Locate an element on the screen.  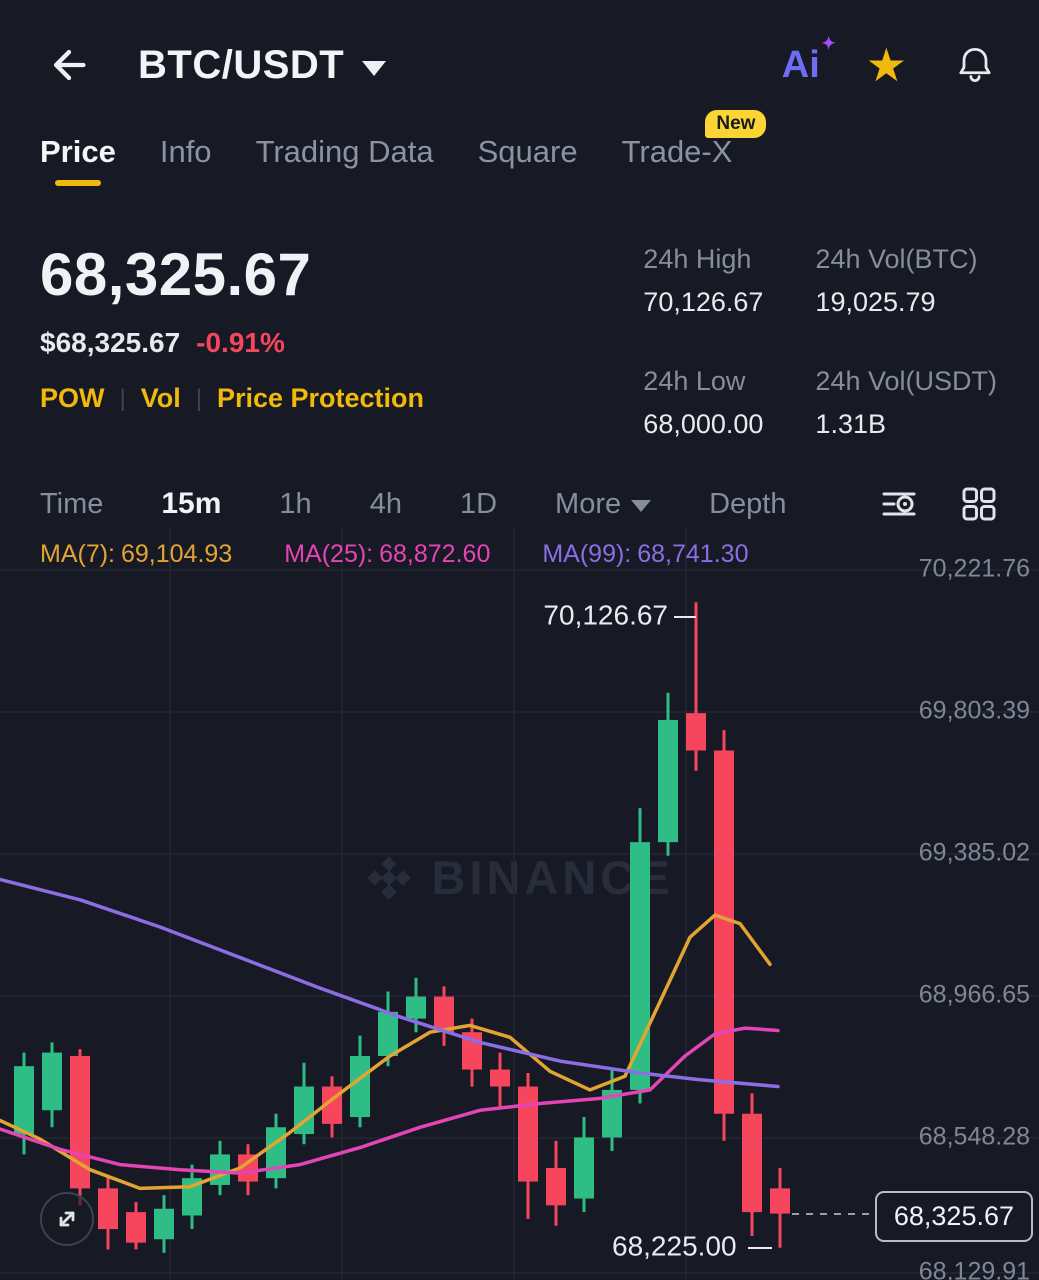
fiat-price-row: $68,325.67 -0.91% is located at coordinates (232, 343).